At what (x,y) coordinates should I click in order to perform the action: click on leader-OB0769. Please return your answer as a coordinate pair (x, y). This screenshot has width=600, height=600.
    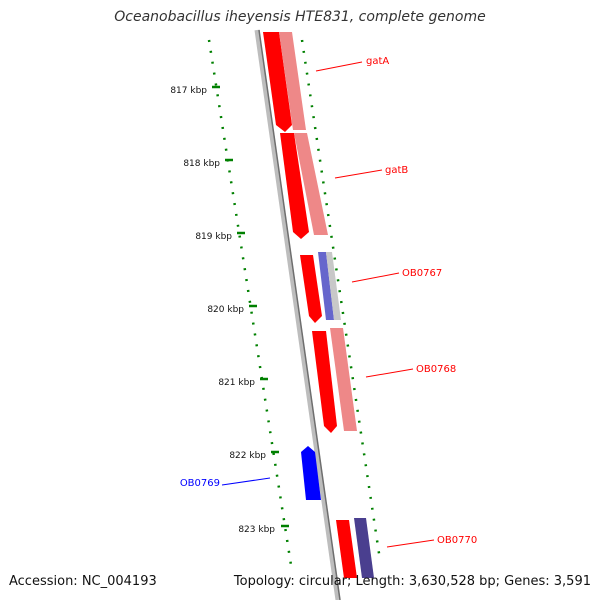
    Looking at the image, I should click on (246, 481).